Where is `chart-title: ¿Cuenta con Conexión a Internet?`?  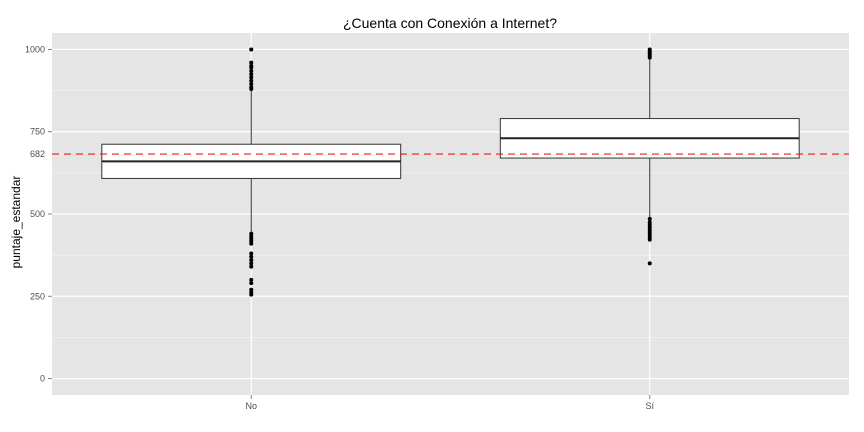
chart-title: ¿Cuenta con Conexión a Internet? is located at coordinates (450, 23).